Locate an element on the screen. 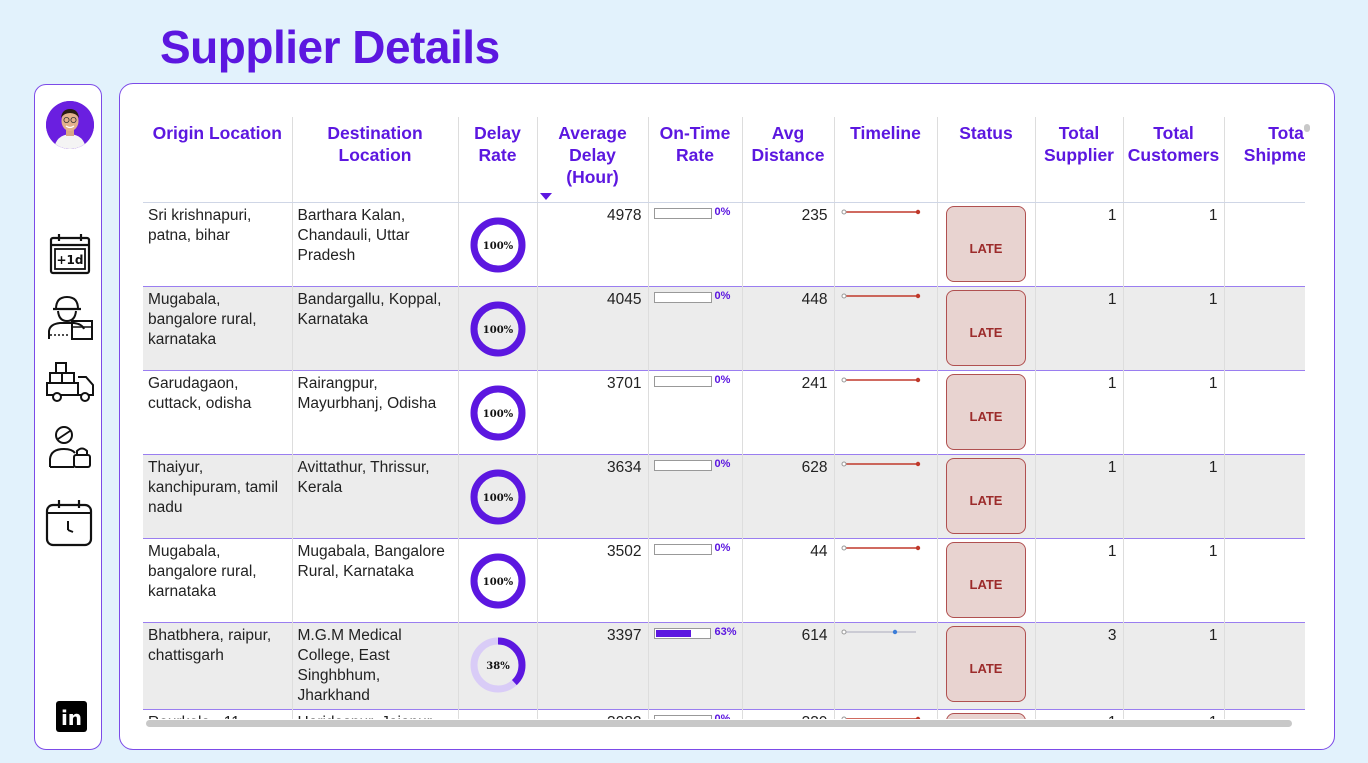  average-delay-cell: 3502 is located at coordinates (593, 580).